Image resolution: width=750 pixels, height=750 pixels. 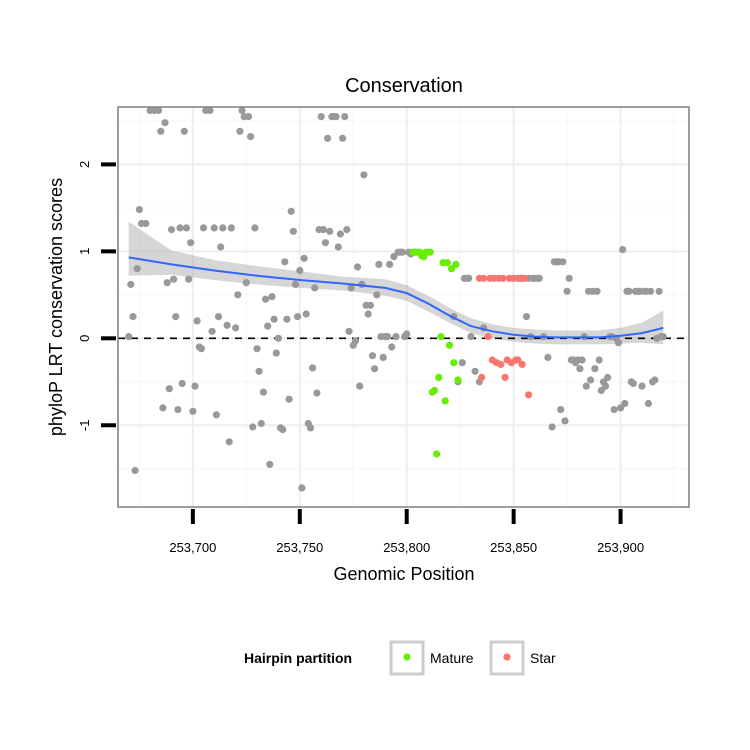 I want to click on y-tick-label: 1, so click(x=84, y=251).